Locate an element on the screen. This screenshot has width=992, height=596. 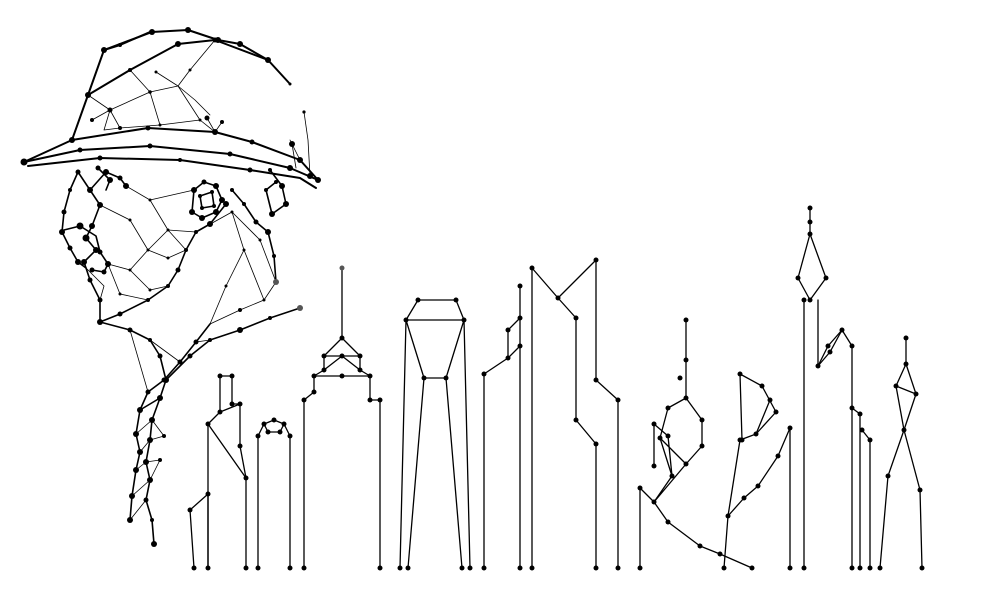
hard-hat is located at coordinates (170, 108).